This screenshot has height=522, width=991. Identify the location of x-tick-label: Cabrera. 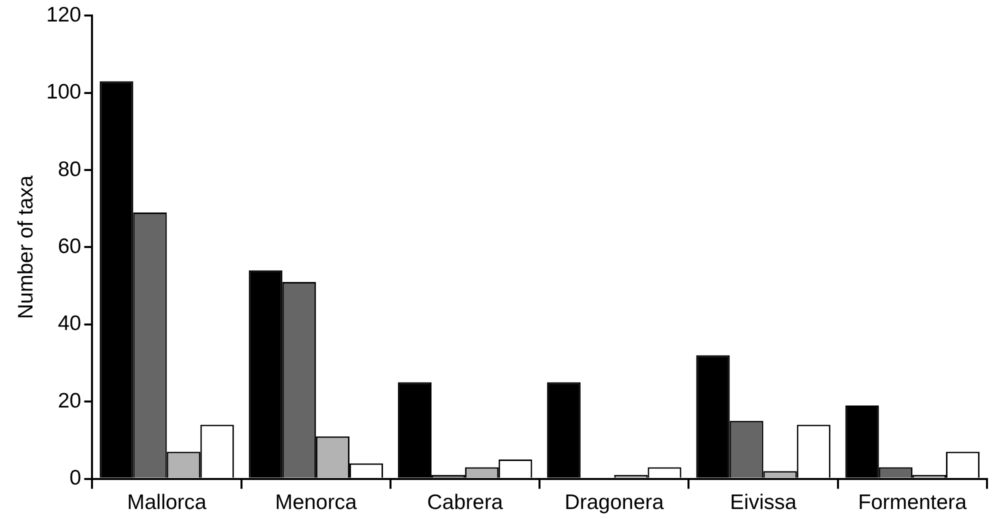
(465, 502).